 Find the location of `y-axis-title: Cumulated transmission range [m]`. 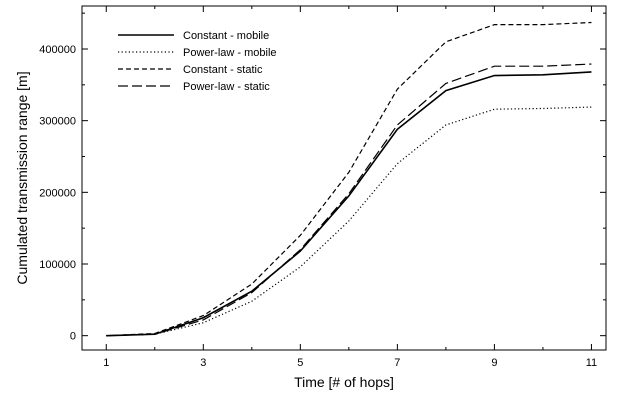

y-axis-title: Cumulated transmission range [m] is located at coordinates (22, 177).